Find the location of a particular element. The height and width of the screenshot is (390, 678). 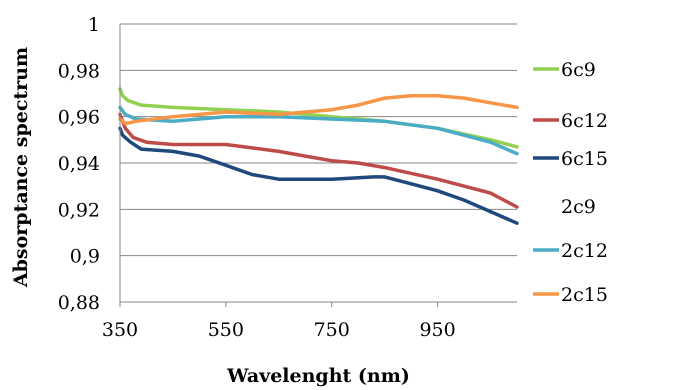

legend-label: 6c9 is located at coordinates (578, 70).